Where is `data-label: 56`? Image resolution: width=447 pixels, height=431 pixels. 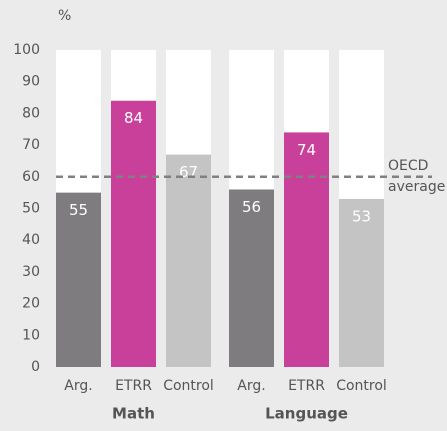
data-label: 56 is located at coordinates (251, 207).